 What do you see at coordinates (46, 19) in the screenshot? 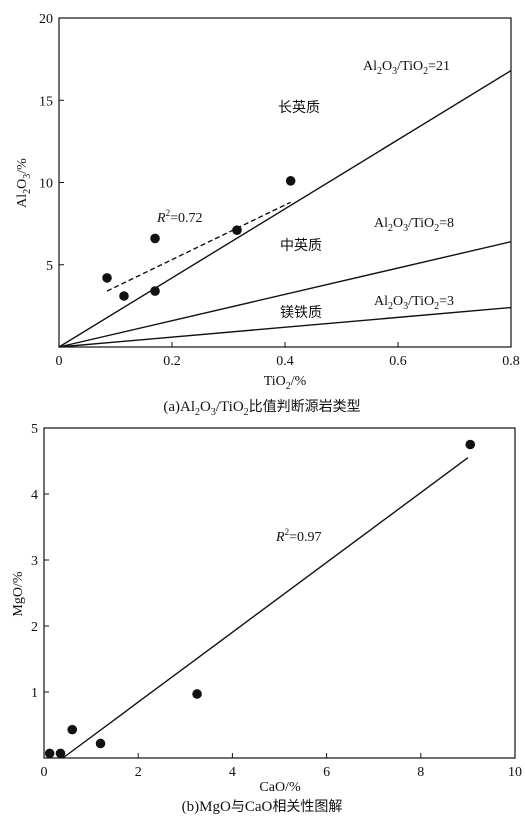
I see `chart-a-y-tick-label: 20` at bounding box center [46, 19].